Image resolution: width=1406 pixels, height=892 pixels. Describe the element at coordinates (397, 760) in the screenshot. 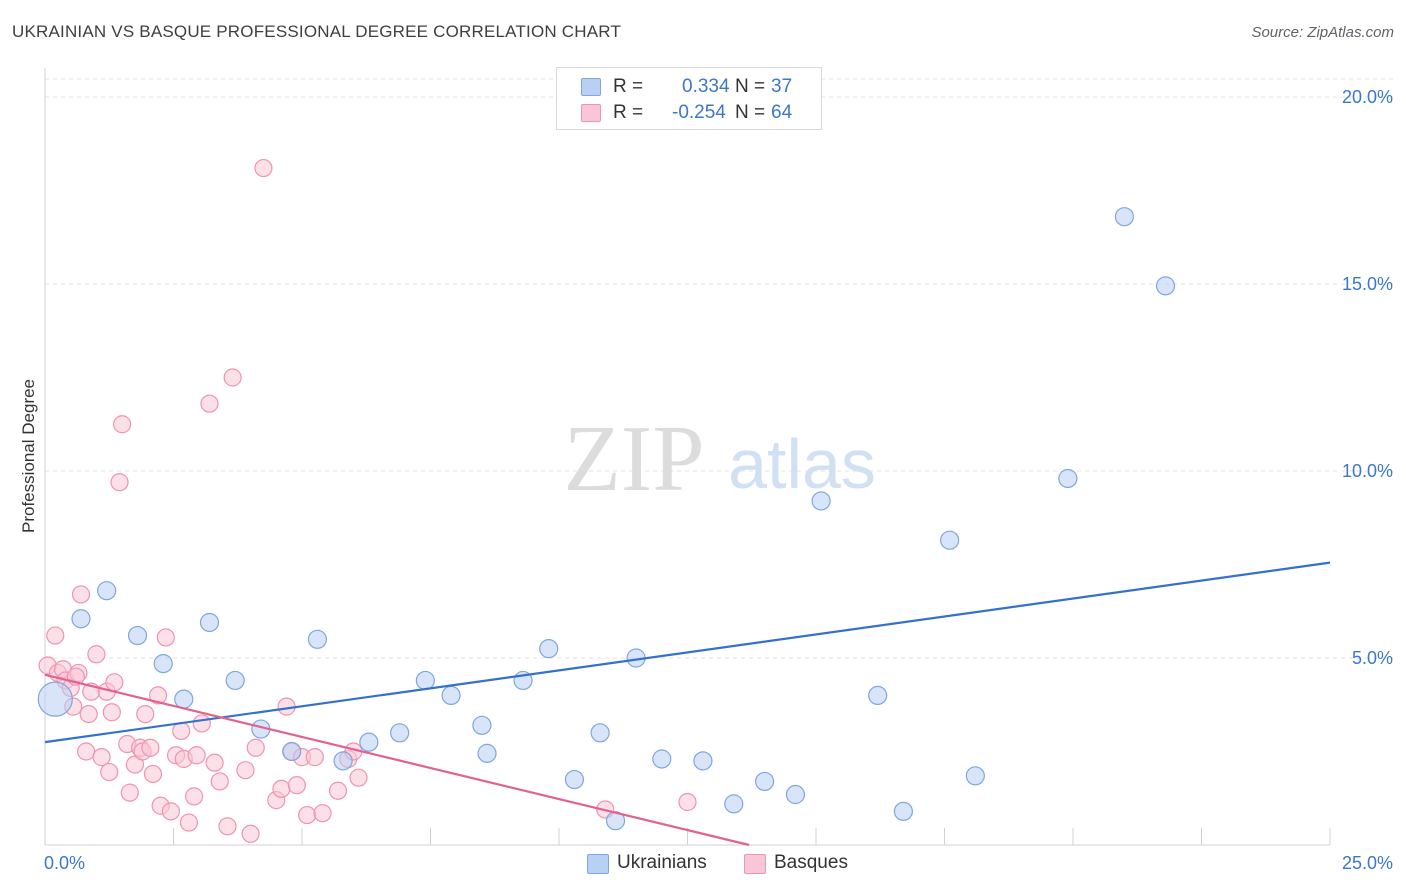

I see `trend-line-basques` at that location.